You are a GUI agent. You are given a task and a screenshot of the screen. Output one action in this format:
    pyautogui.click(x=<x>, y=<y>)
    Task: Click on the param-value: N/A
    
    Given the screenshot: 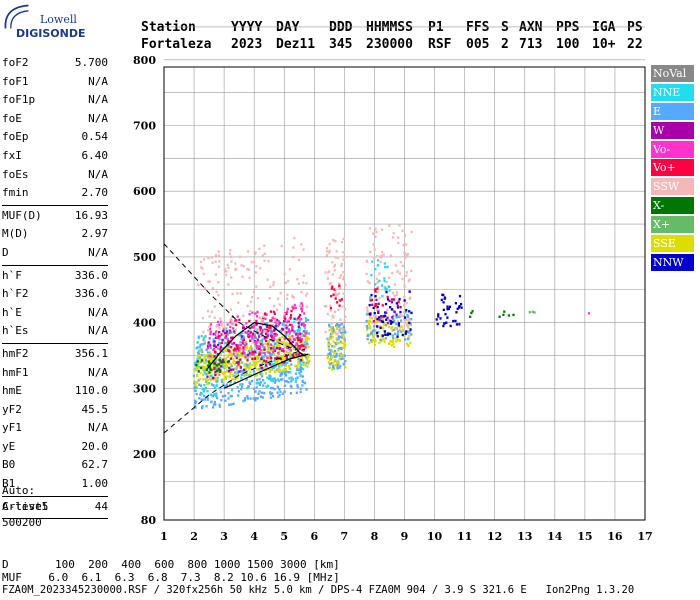 What is the action you would take?
    pyautogui.click(x=98, y=372)
    